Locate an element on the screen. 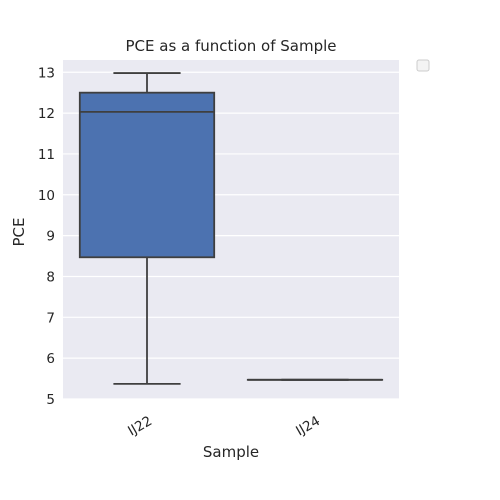  y-tick-label: 10 is located at coordinates (46, 196).